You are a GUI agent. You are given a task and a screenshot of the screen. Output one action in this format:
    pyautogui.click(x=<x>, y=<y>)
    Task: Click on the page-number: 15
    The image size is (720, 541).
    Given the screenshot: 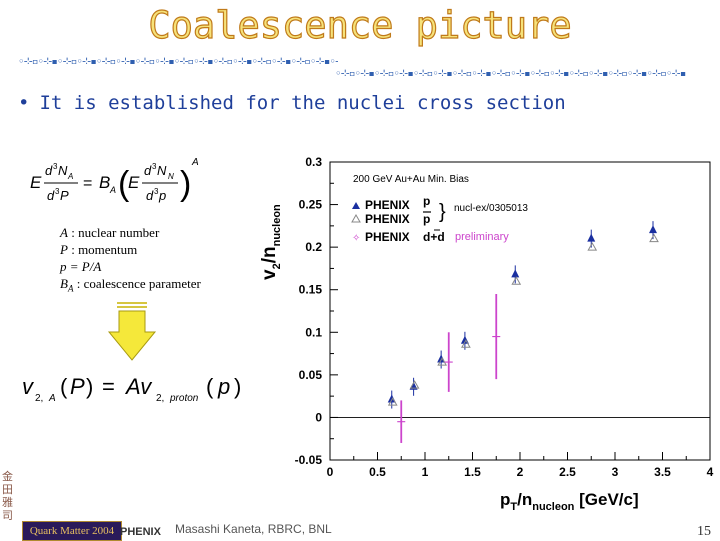 What is the action you would take?
    pyautogui.click(x=704, y=531)
    